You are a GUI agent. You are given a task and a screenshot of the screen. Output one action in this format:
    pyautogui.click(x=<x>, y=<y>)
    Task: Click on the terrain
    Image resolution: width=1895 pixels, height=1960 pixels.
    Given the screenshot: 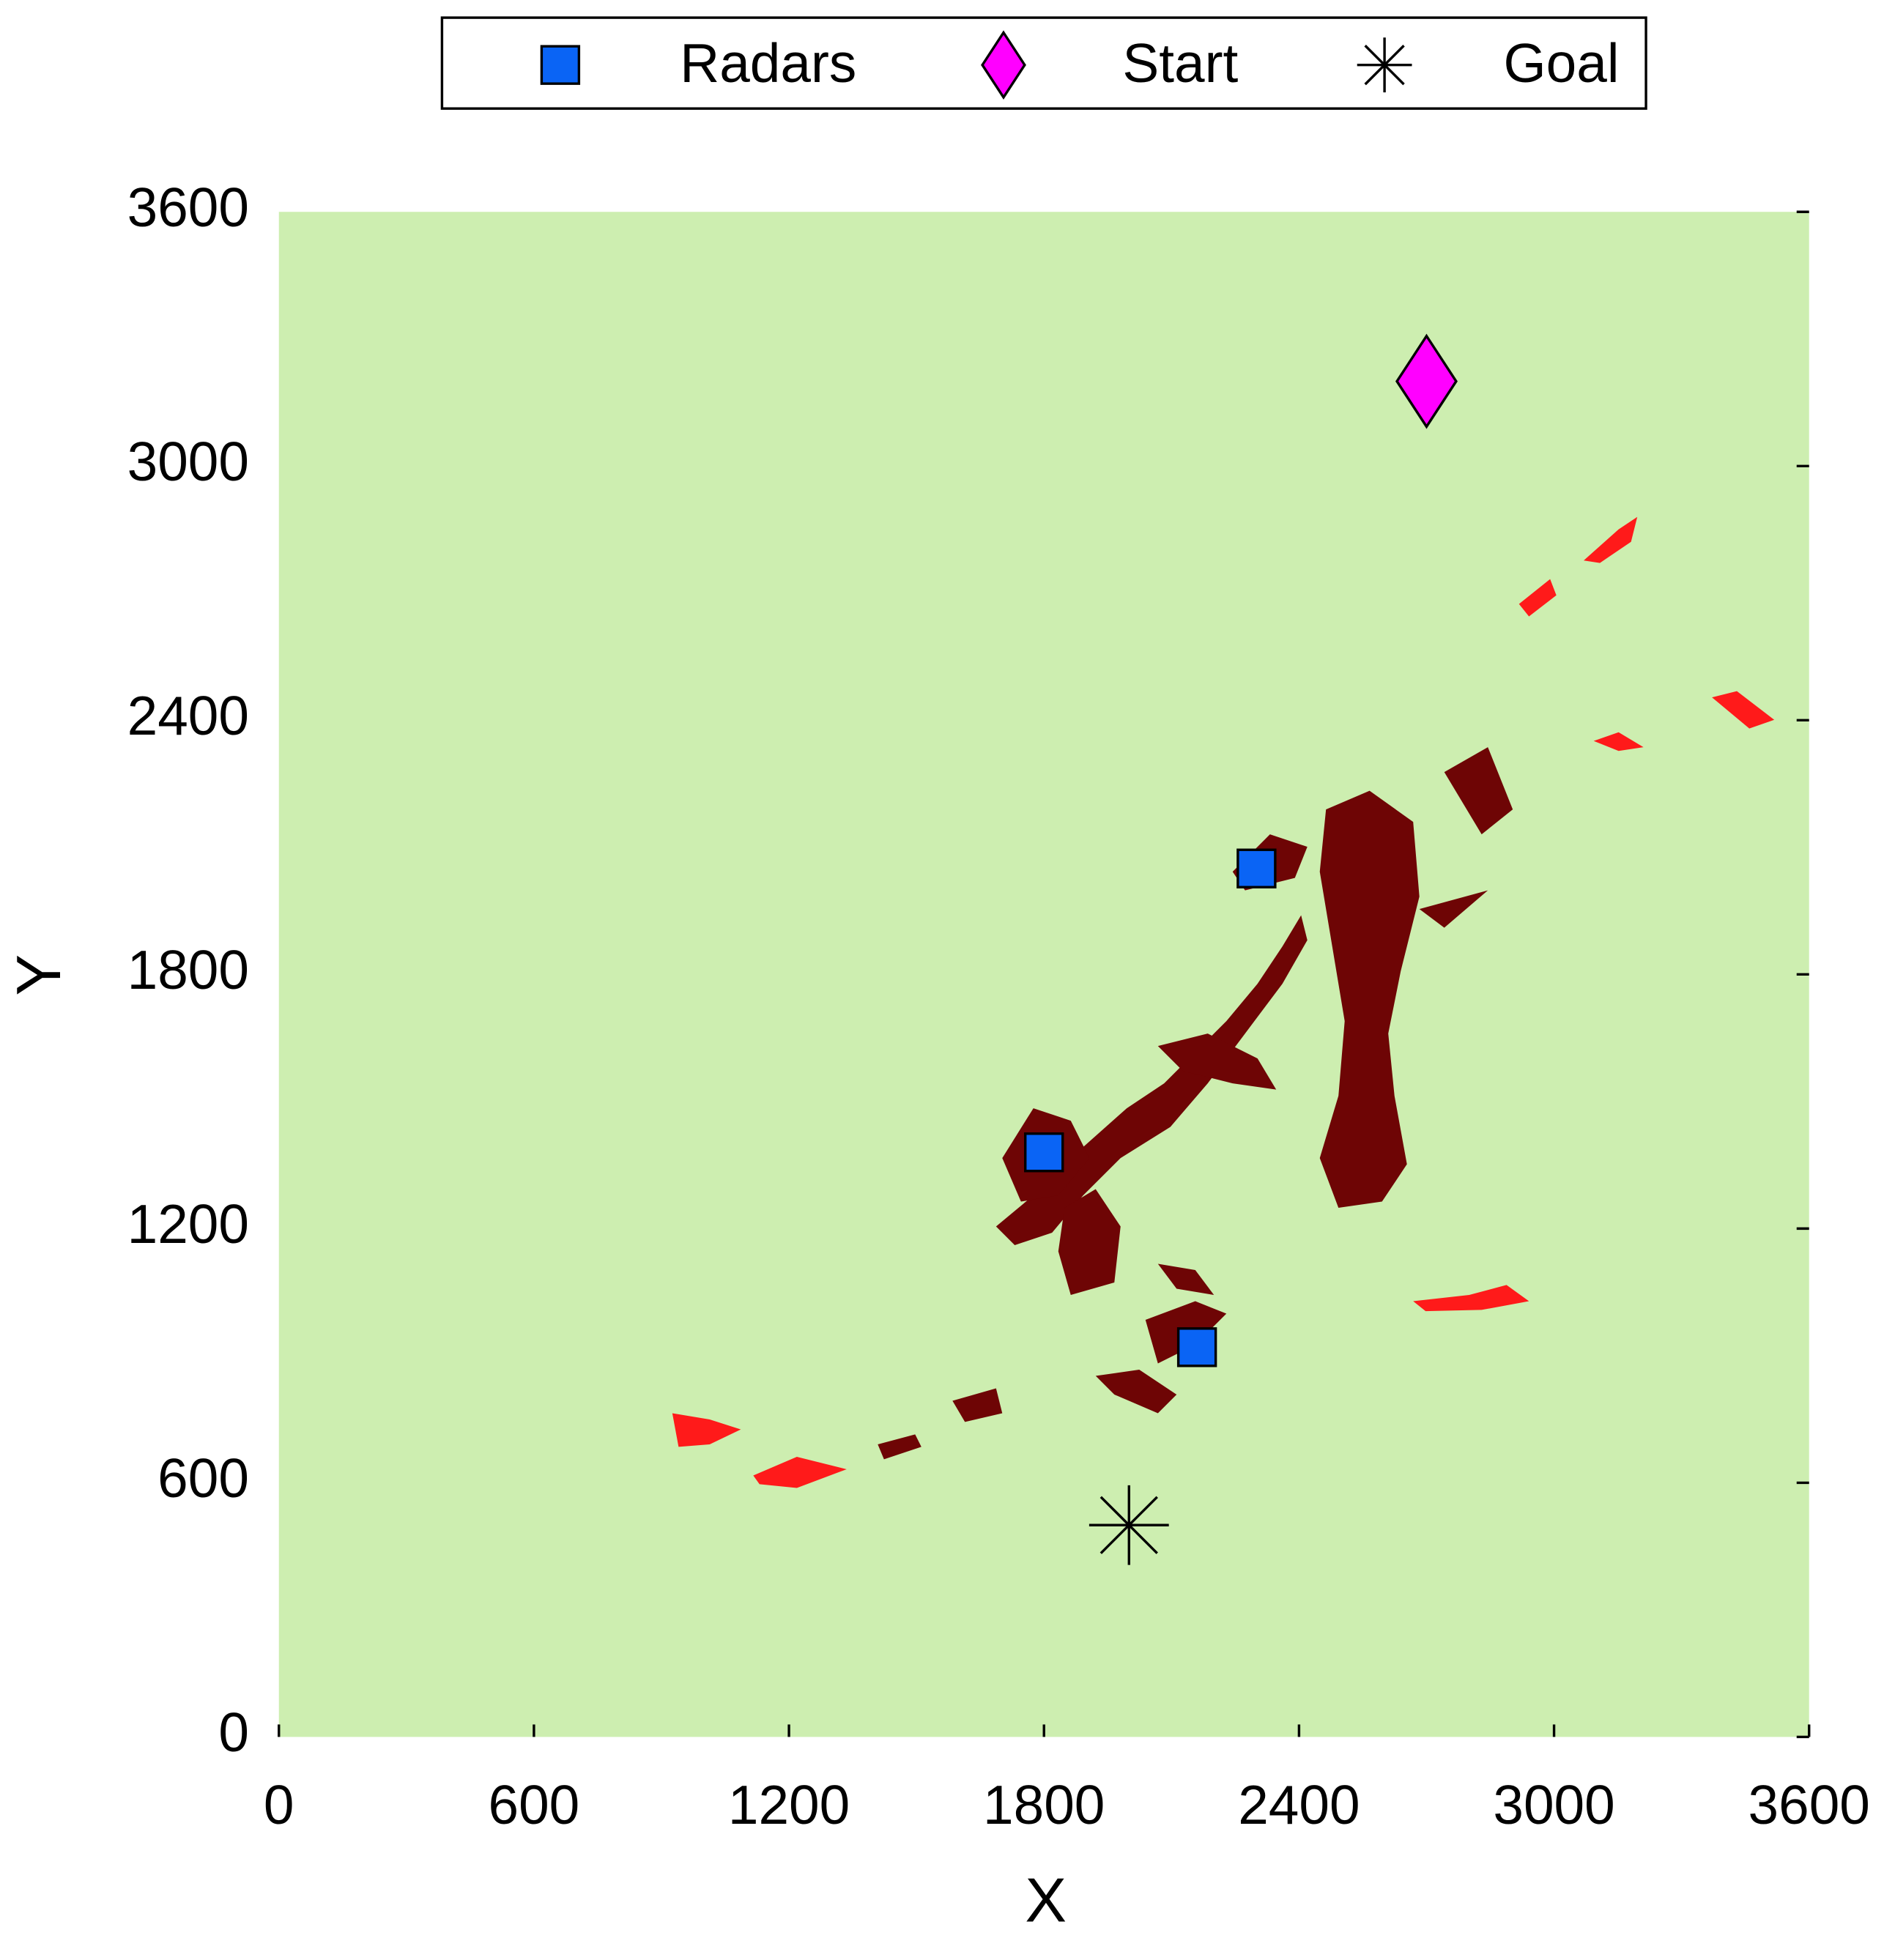 What is the action you would take?
    pyautogui.click(x=1195, y=1103)
    